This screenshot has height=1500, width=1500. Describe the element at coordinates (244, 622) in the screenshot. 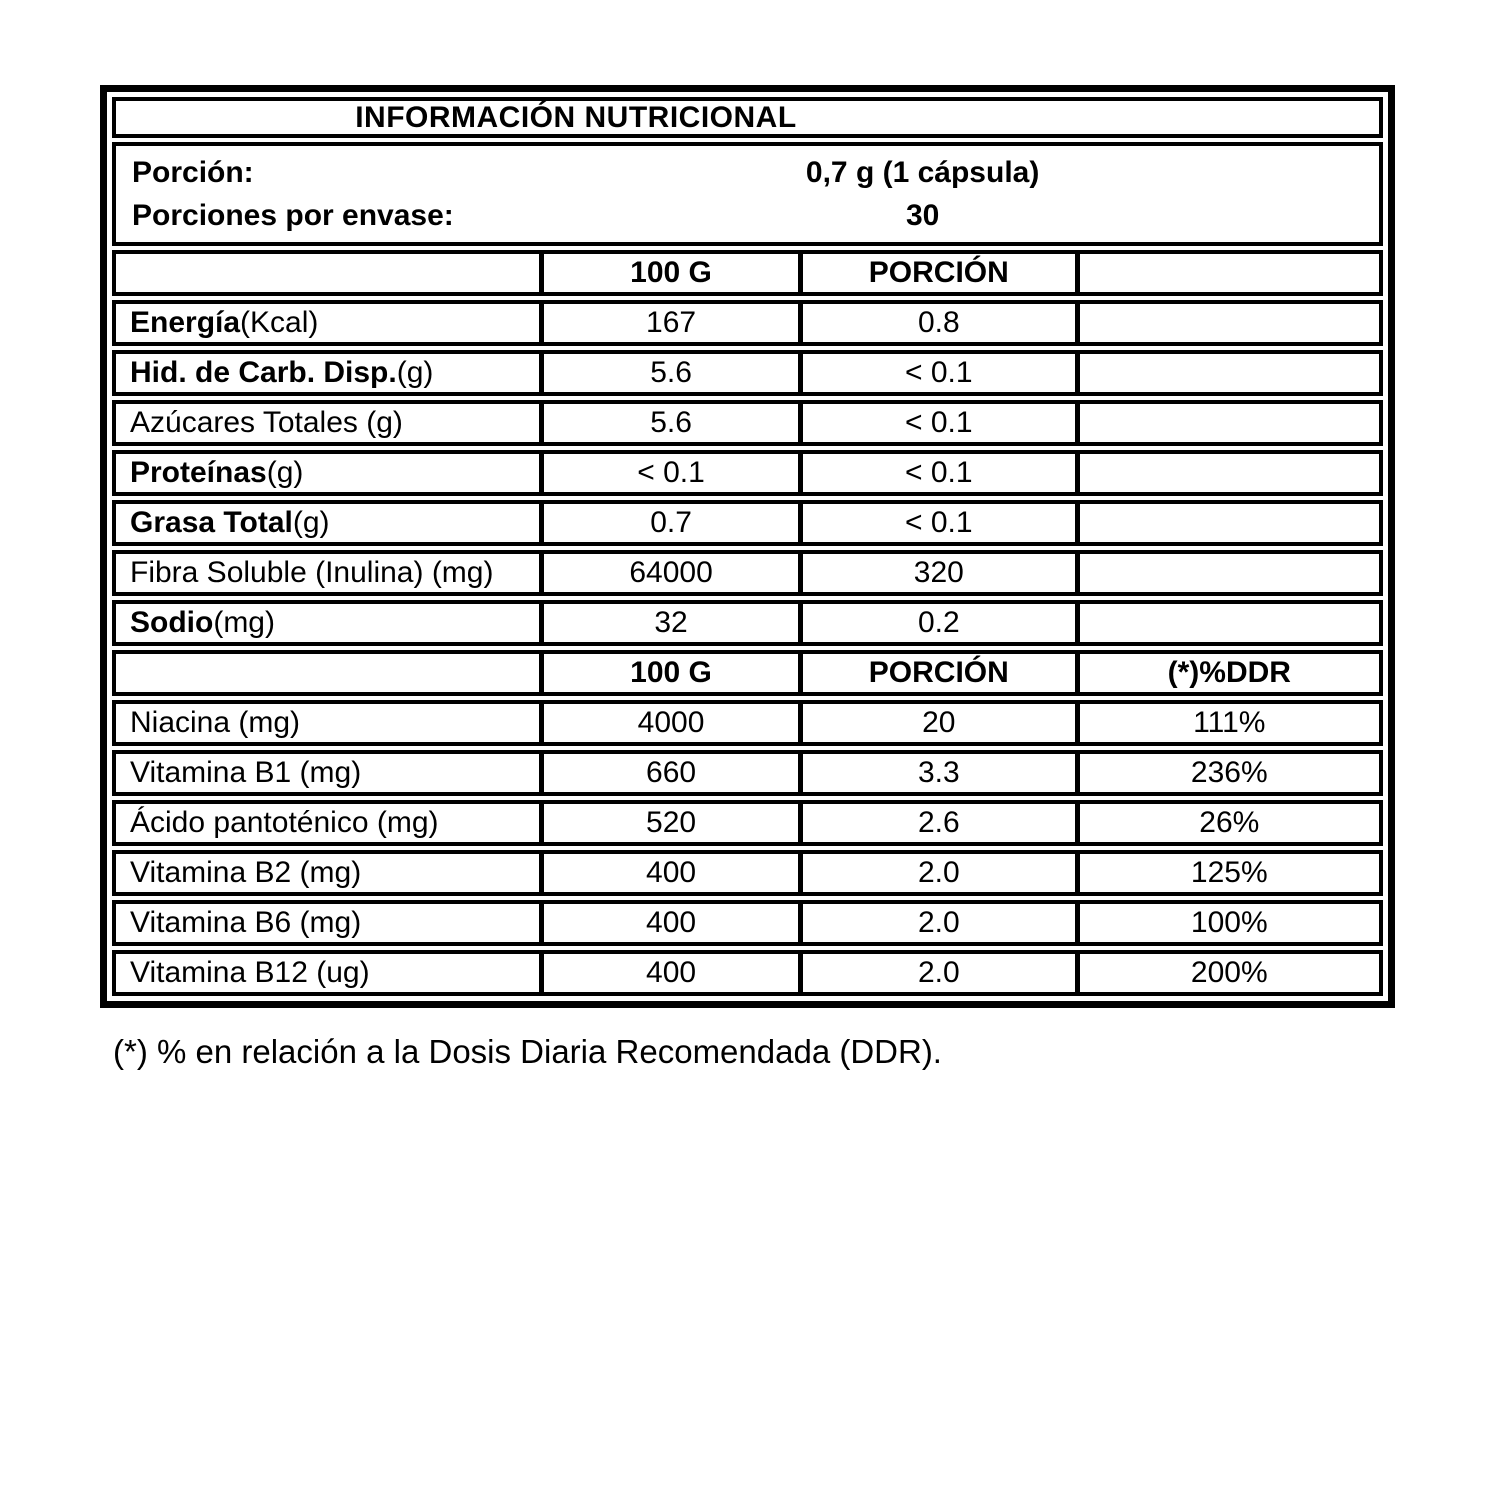

I see `row-label-rest: (mg)` at that location.